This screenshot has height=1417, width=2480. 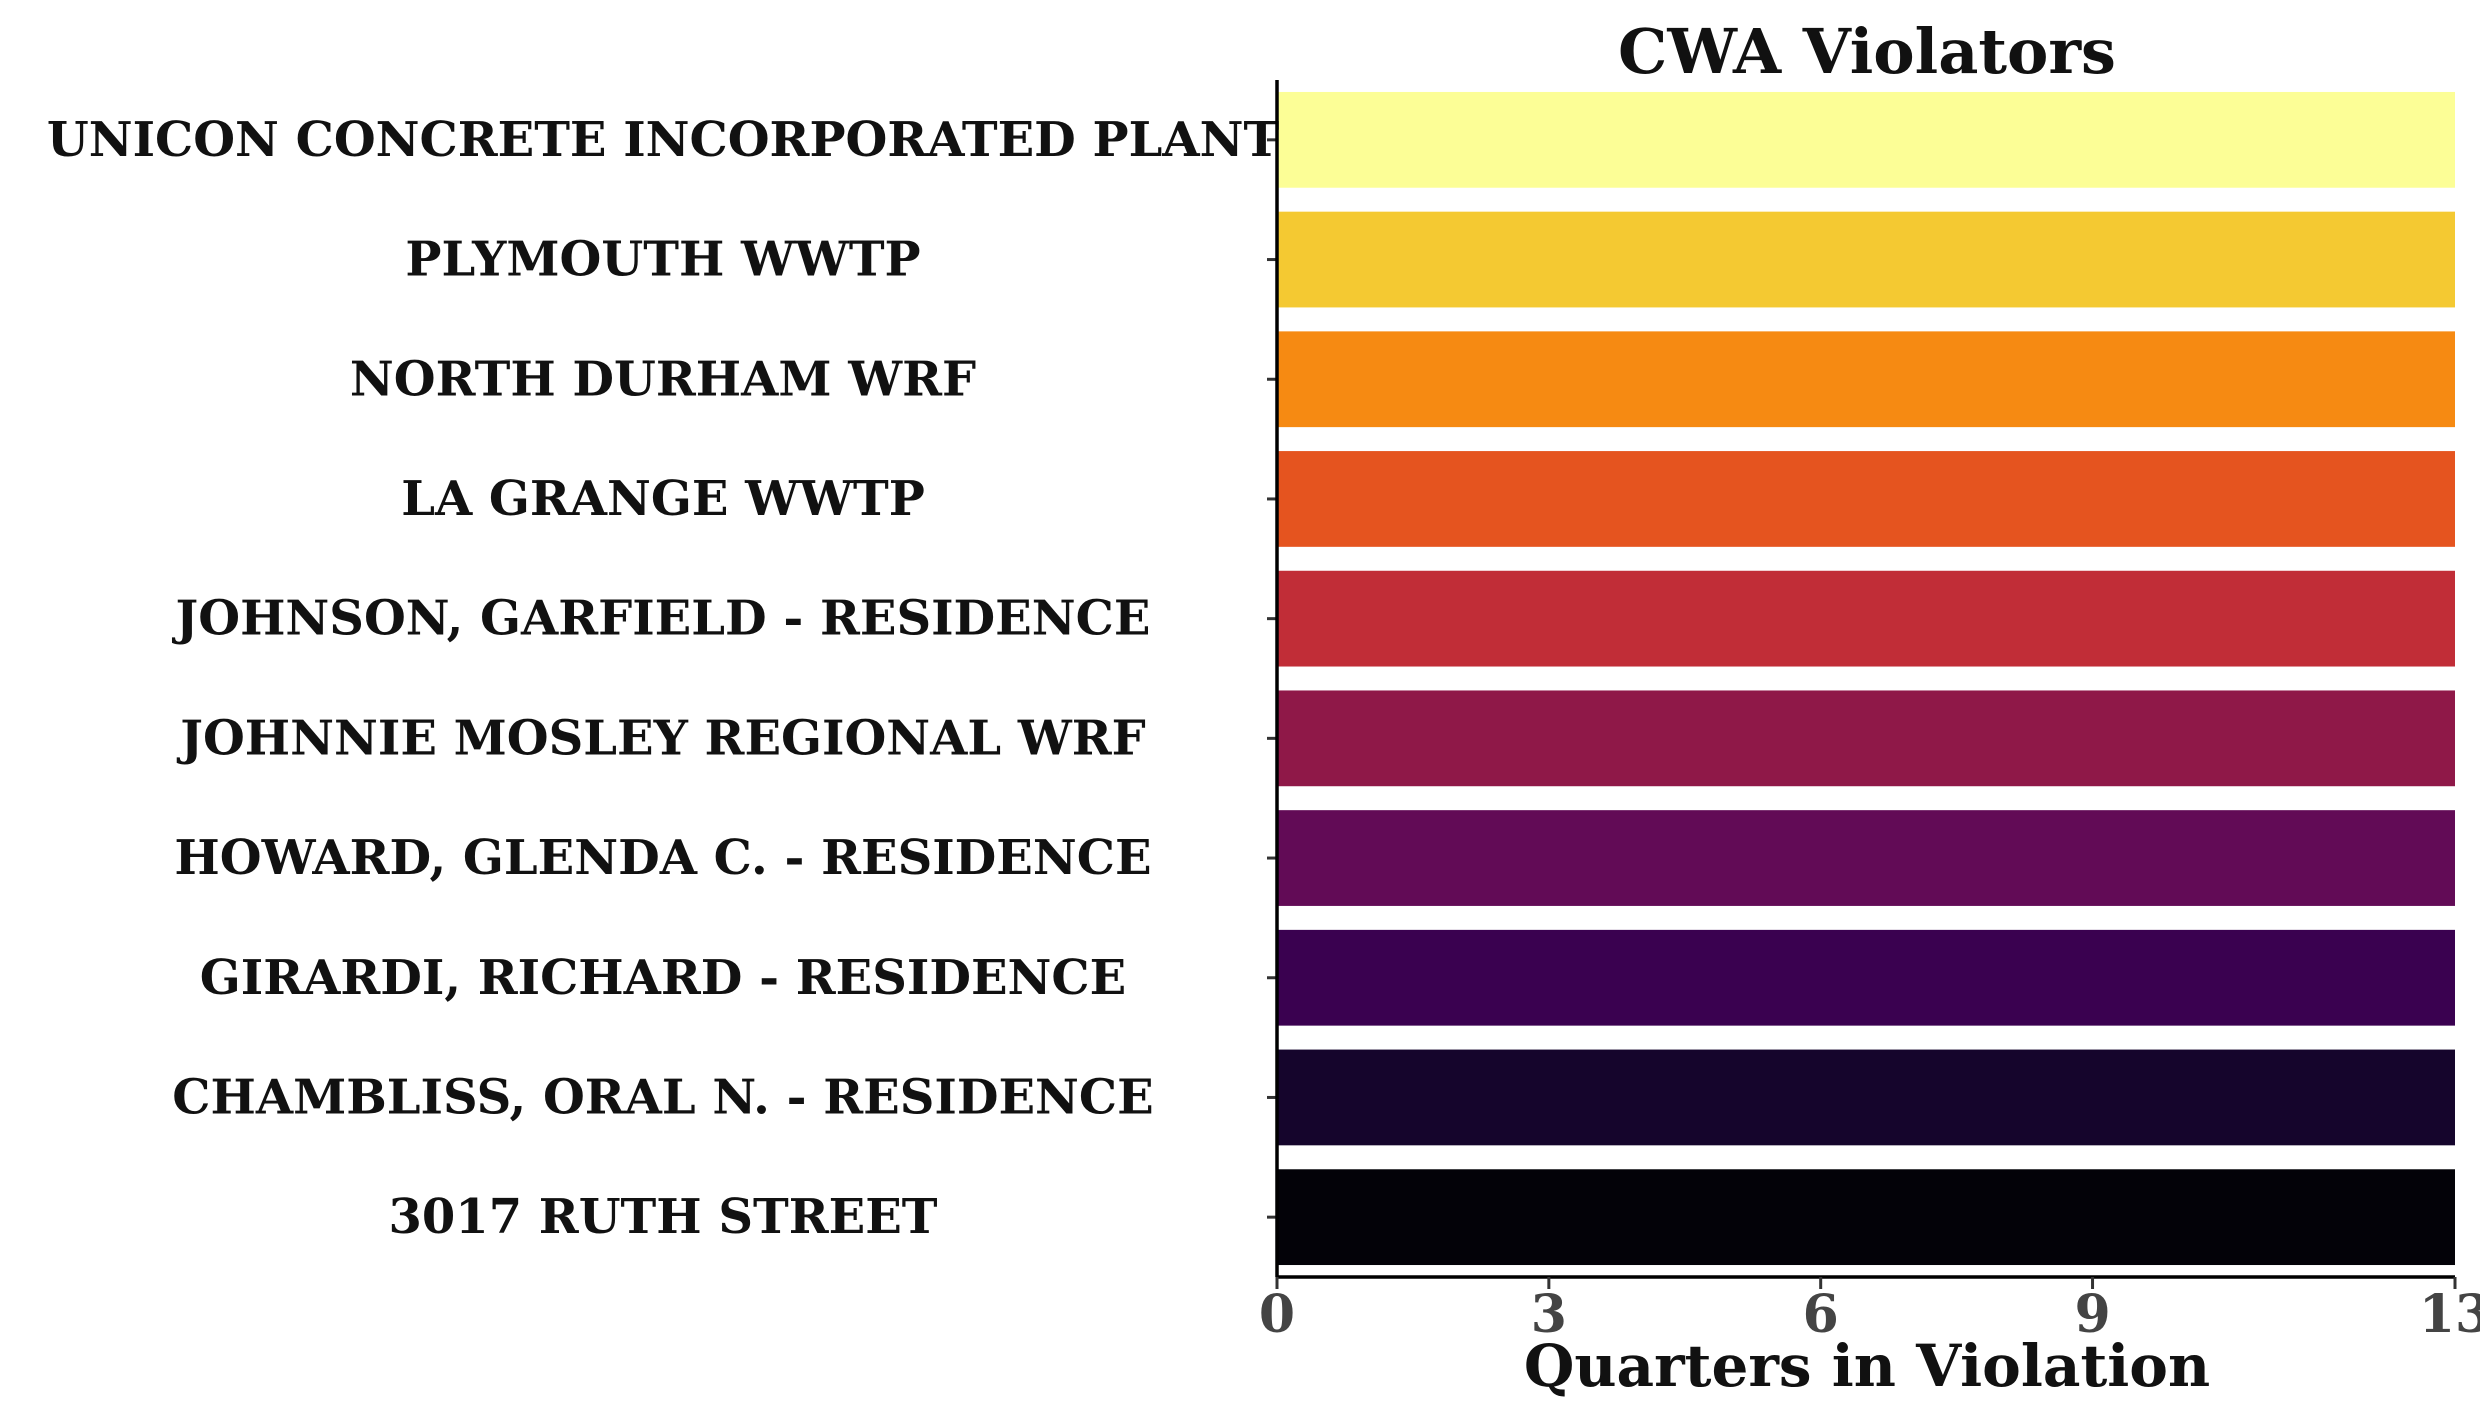 I want to click on y-tick-label-0: UNICON CONCRETE INCORPORATED PLANT, so click(x=663, y=140).